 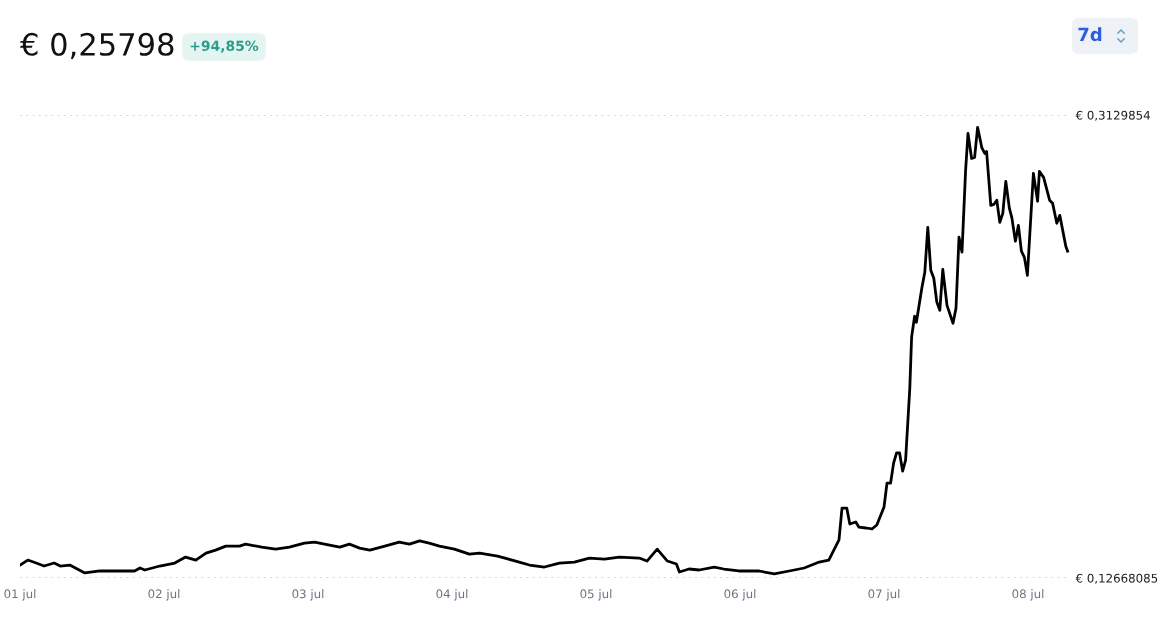 What do you see at coordinates (740, 595) in the screenshot?
I see `x-tick-label: 06 jul` at bounding box center [740, 595].